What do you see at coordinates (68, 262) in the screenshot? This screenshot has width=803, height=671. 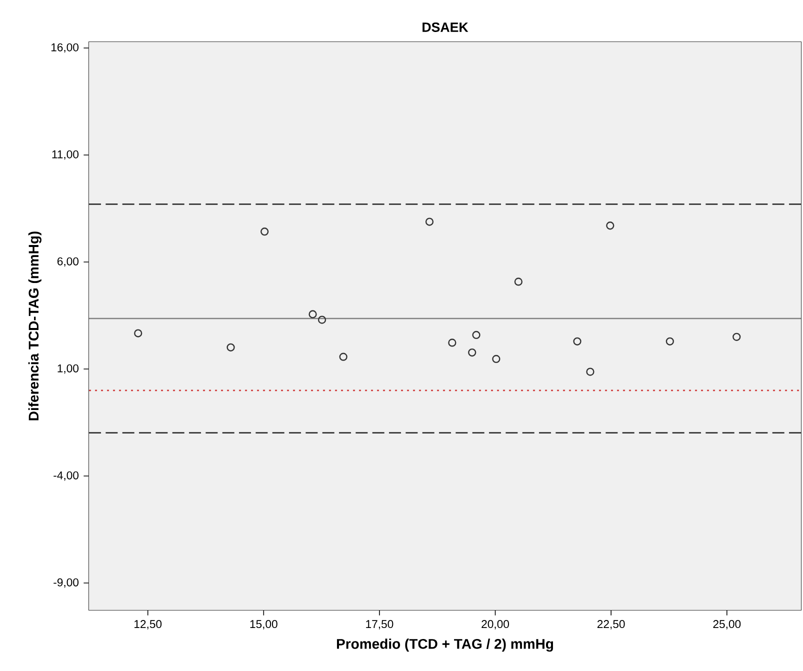 I see `y-tick-label: 6,00` at bounding box center [68, 262].